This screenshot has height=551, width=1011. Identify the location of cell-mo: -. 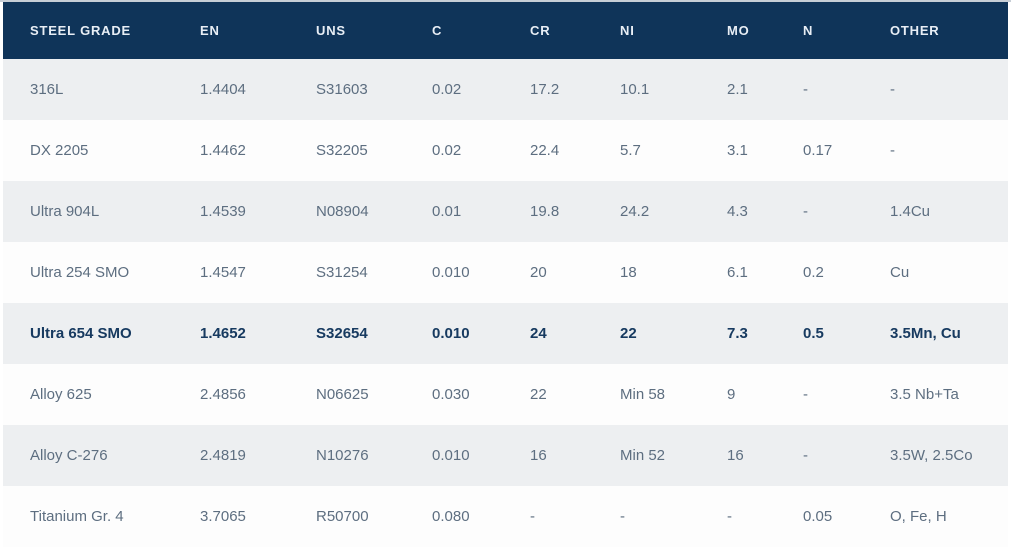
(738, 516).